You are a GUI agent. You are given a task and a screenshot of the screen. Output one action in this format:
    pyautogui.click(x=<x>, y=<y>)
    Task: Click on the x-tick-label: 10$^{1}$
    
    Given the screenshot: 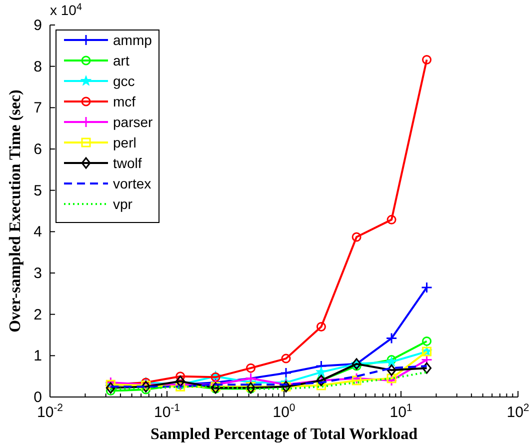 What is the action you would take?
    pyautogui.click(x=401, y=411)
    